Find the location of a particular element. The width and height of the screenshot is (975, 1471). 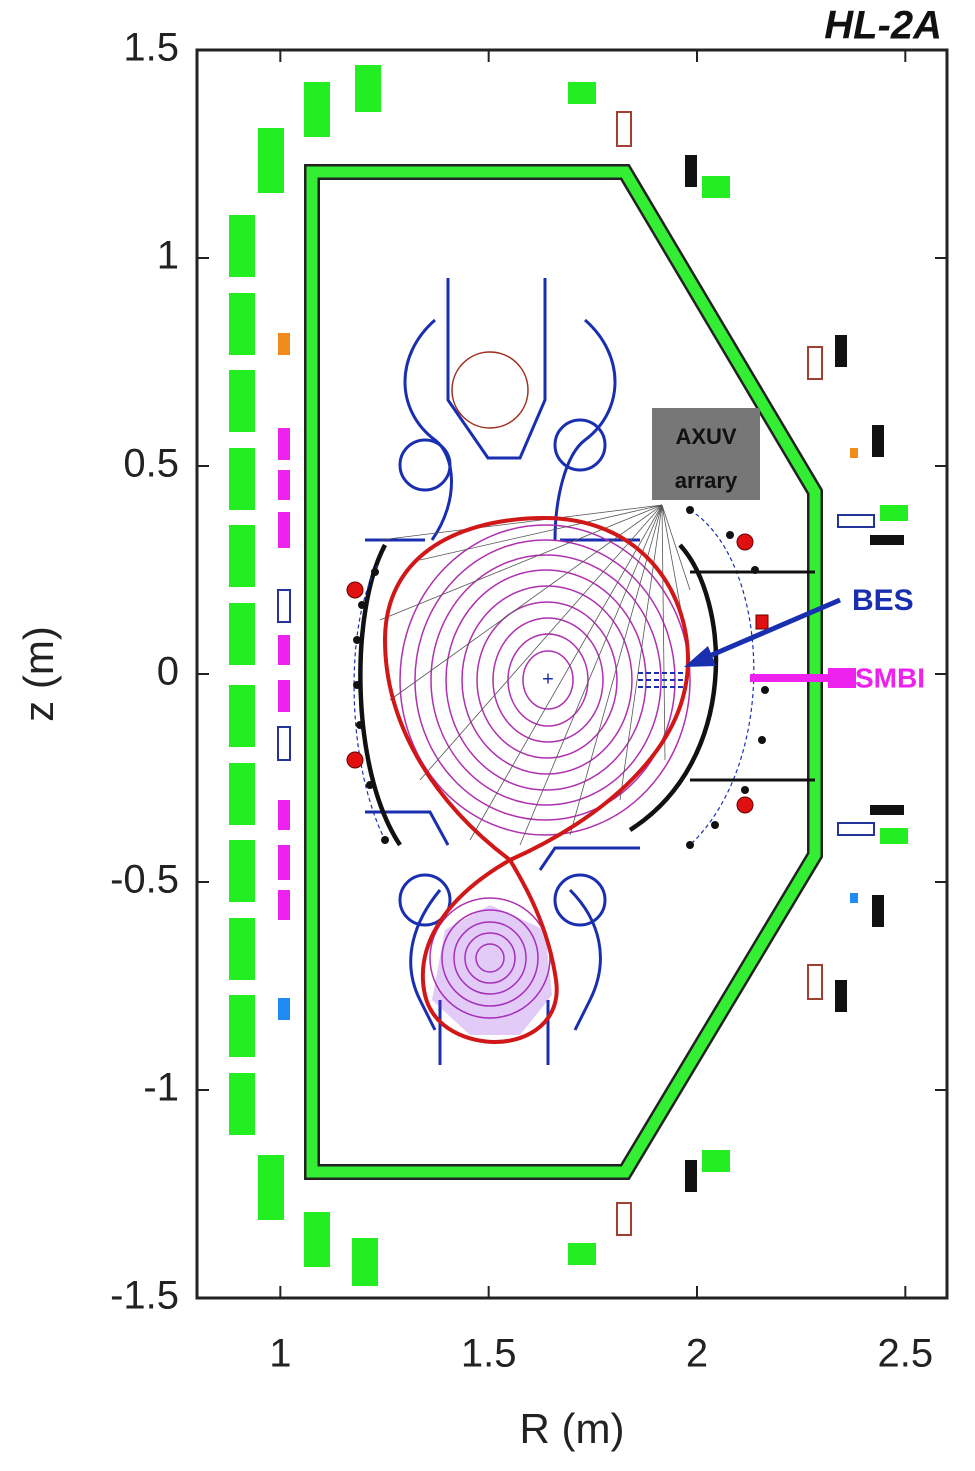

x-tick-label: 2.5 is located at coordinates (906, 1354).